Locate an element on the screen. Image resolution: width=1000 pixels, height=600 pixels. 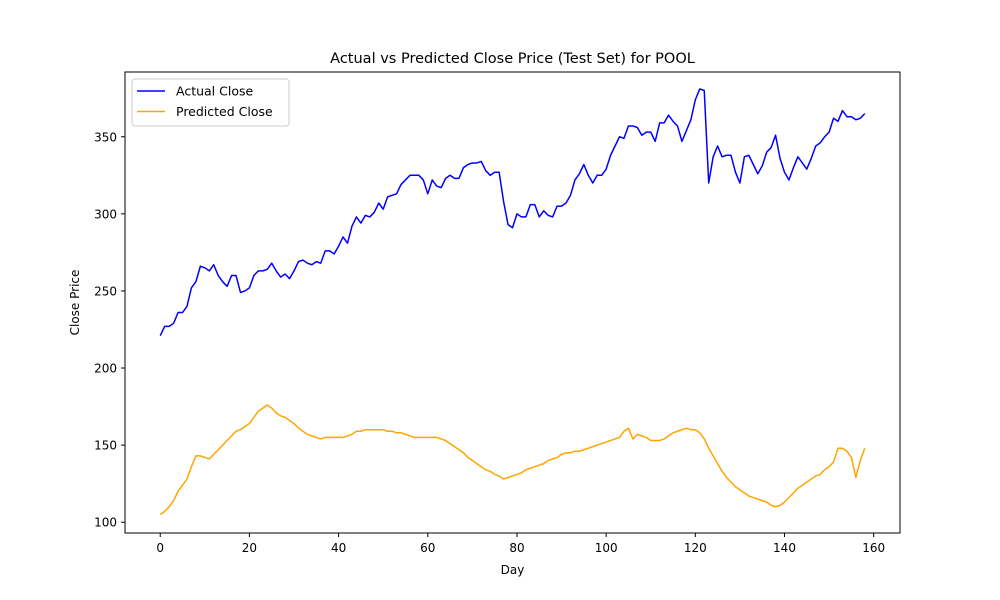
y-tick-label: 250 is located at coordinates (105, 291).